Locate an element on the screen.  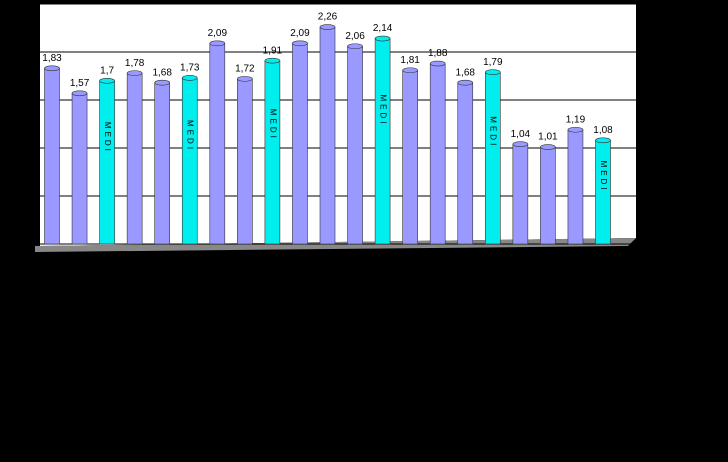
y-tick-label: 1,5 is located at coordinates (25, 100).